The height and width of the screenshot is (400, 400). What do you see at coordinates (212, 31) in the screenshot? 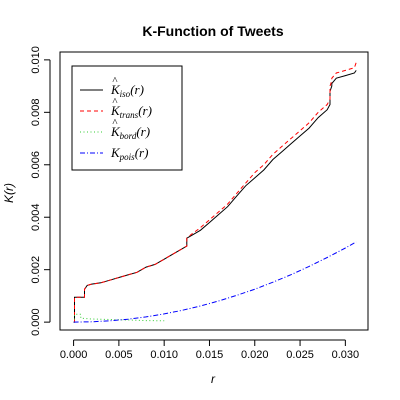
I see `chart-title: K-Function of Tweets` at bounding box center [212, 31].